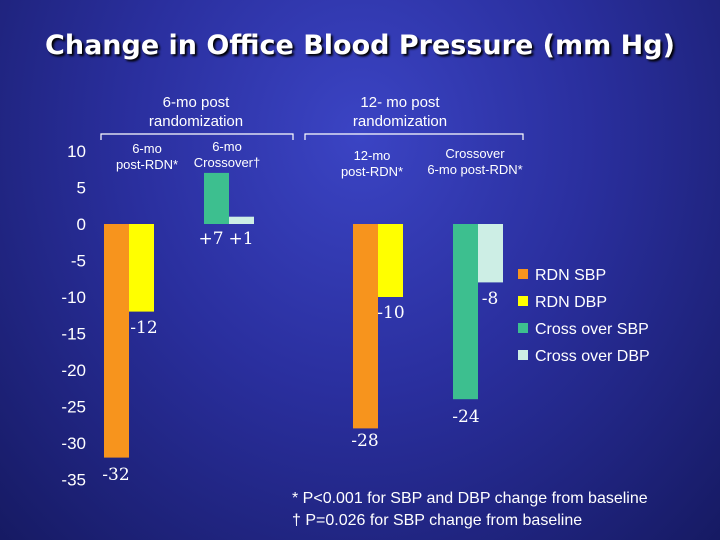  I want to click on y-tick-label: 10, so click(76, 151).